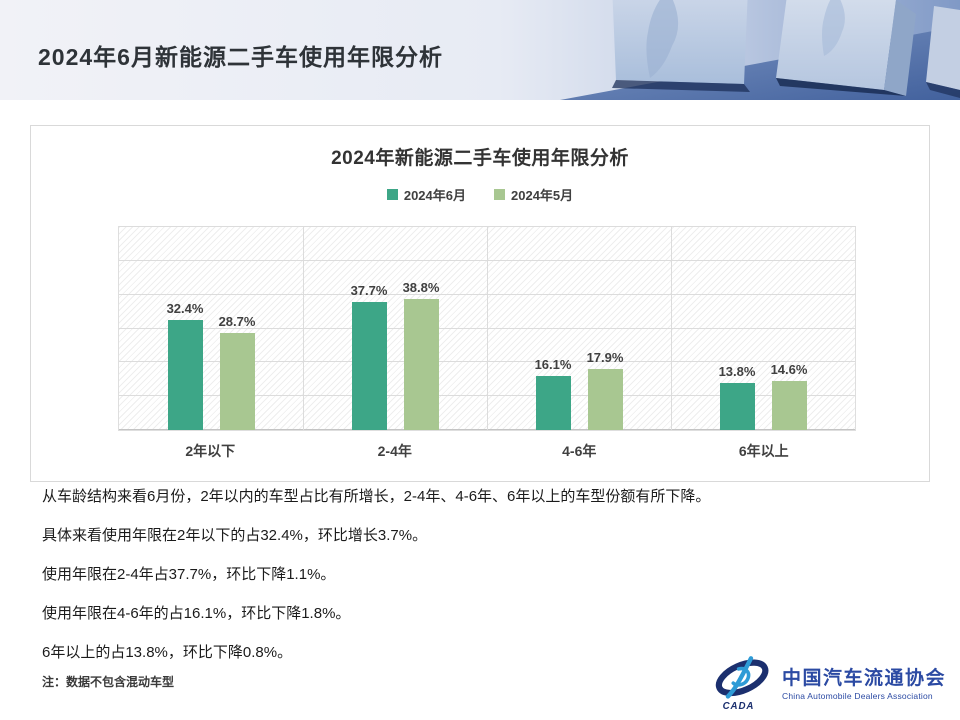 This screenshot has width=960, height=720. I want to click on bar-column: 32.4%, so click(185, 328).